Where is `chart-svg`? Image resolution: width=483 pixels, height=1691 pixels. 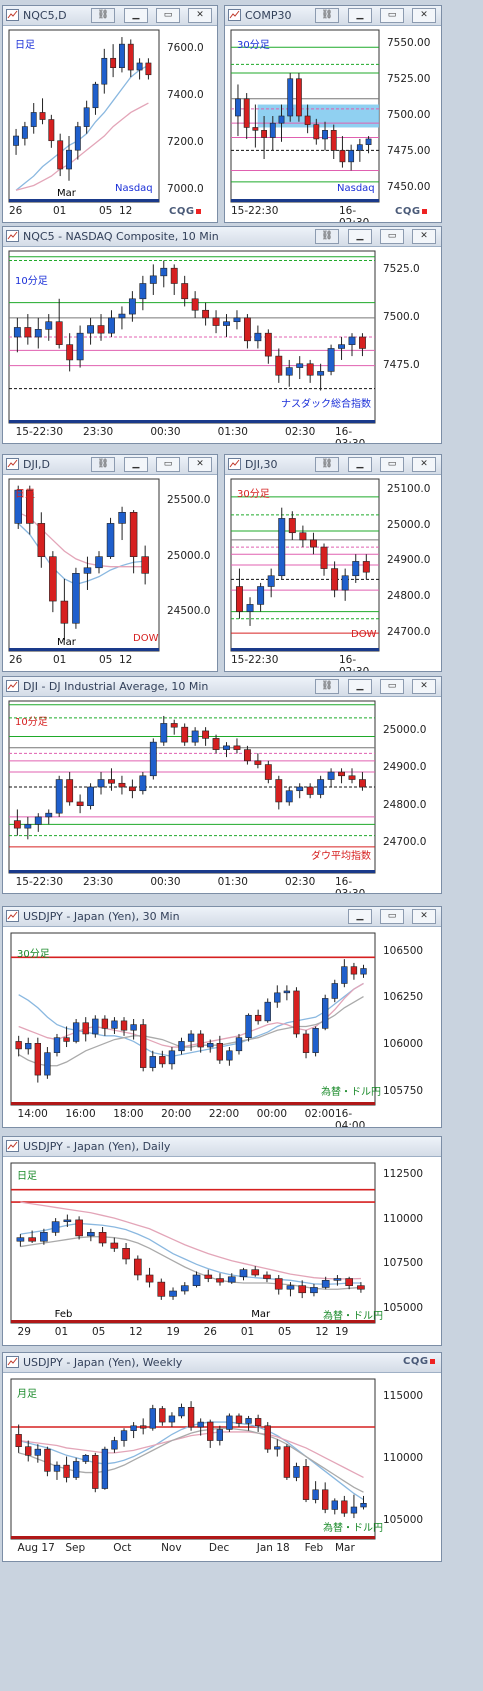
chart-svg is located at coordinates (192, 787).